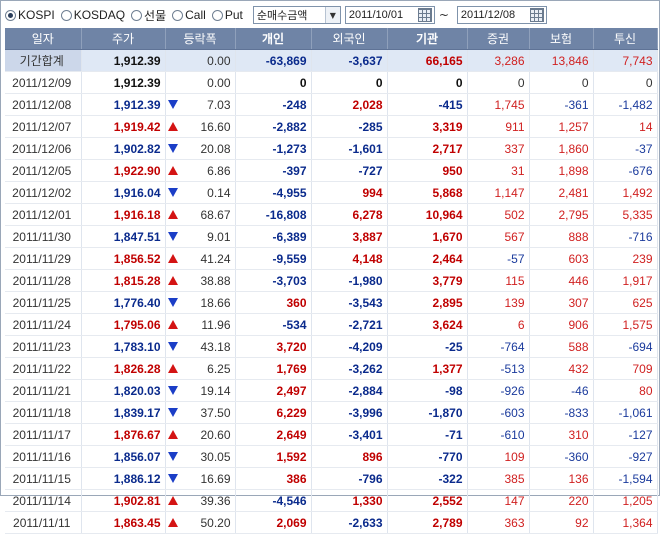 The height and width of the screenshot is (534, 660). What do you see at coordinates (635, 104) in the screenshot?
I see `trust-value: -1,482` at bounding box center [635, 104].